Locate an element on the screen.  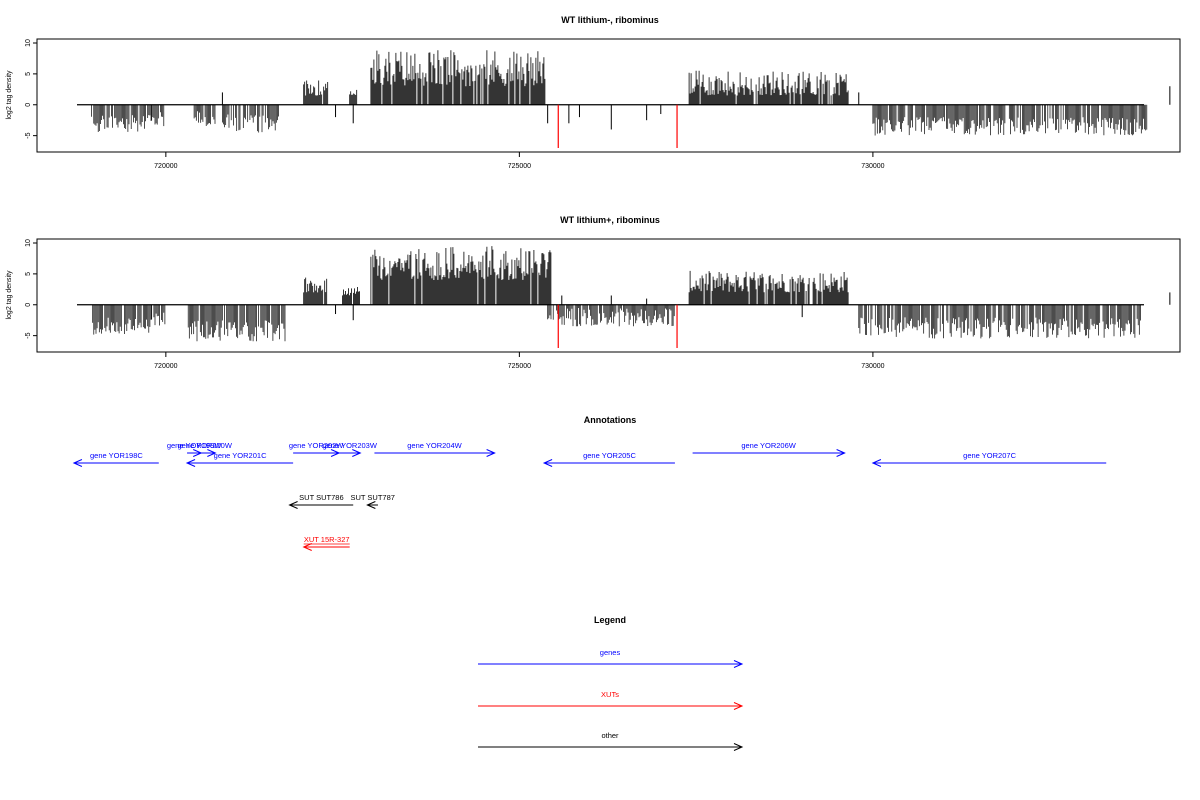
feature-label: SUT SUT787 is located at coordinates (372, 497).